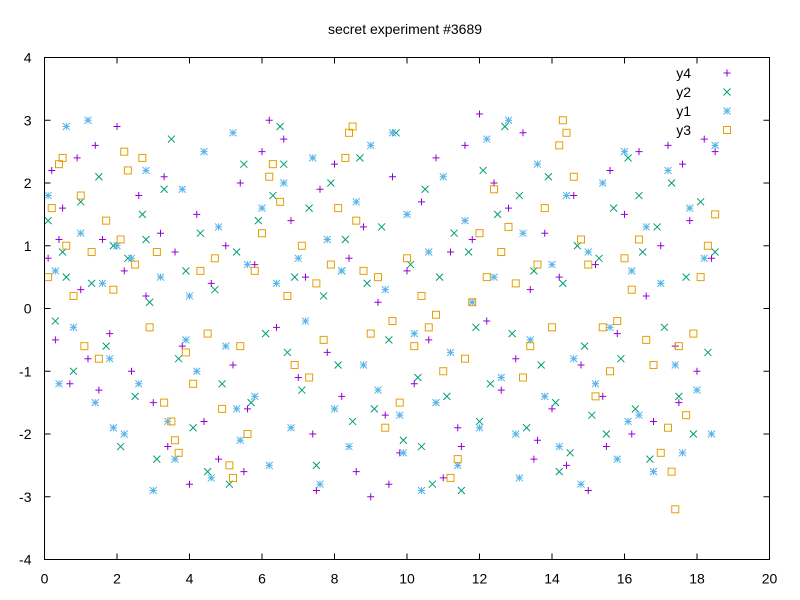 This screenshot has height=600, width=800. I want to click on y-tick-label: 4, so click(28, 58).